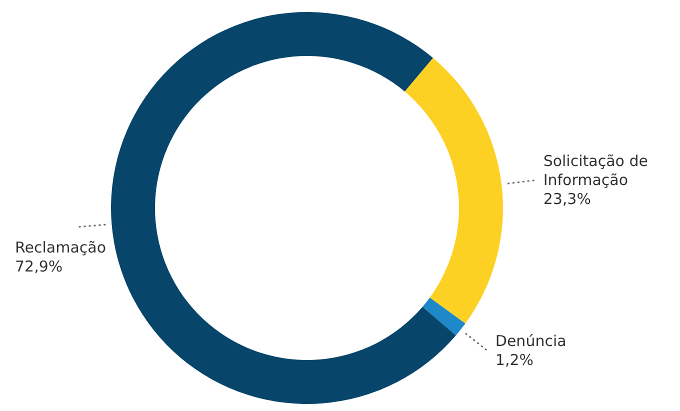 This screenshot has width=680, height=411. I want to click on data-label: 1,2%, so click(514, 360).